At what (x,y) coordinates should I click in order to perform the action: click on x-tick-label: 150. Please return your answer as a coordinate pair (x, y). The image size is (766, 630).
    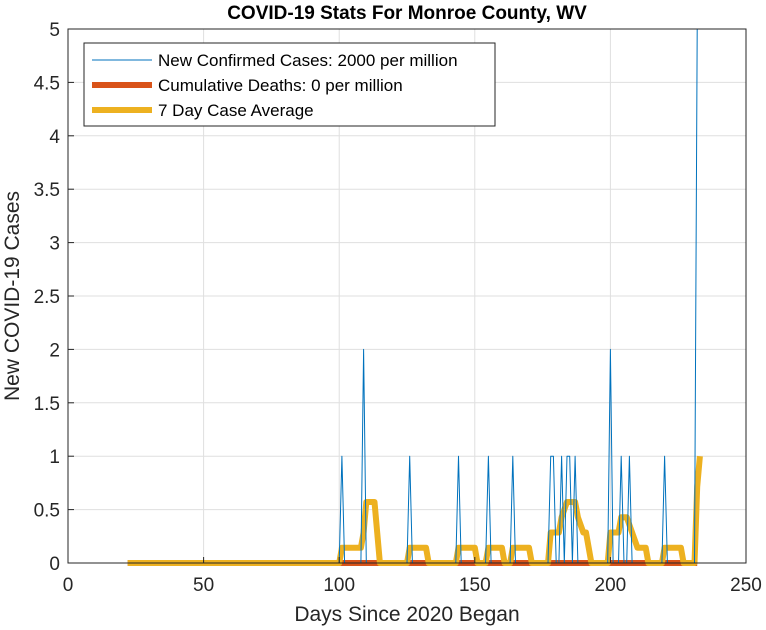
    Looking at the image, I should click on (475, 585).